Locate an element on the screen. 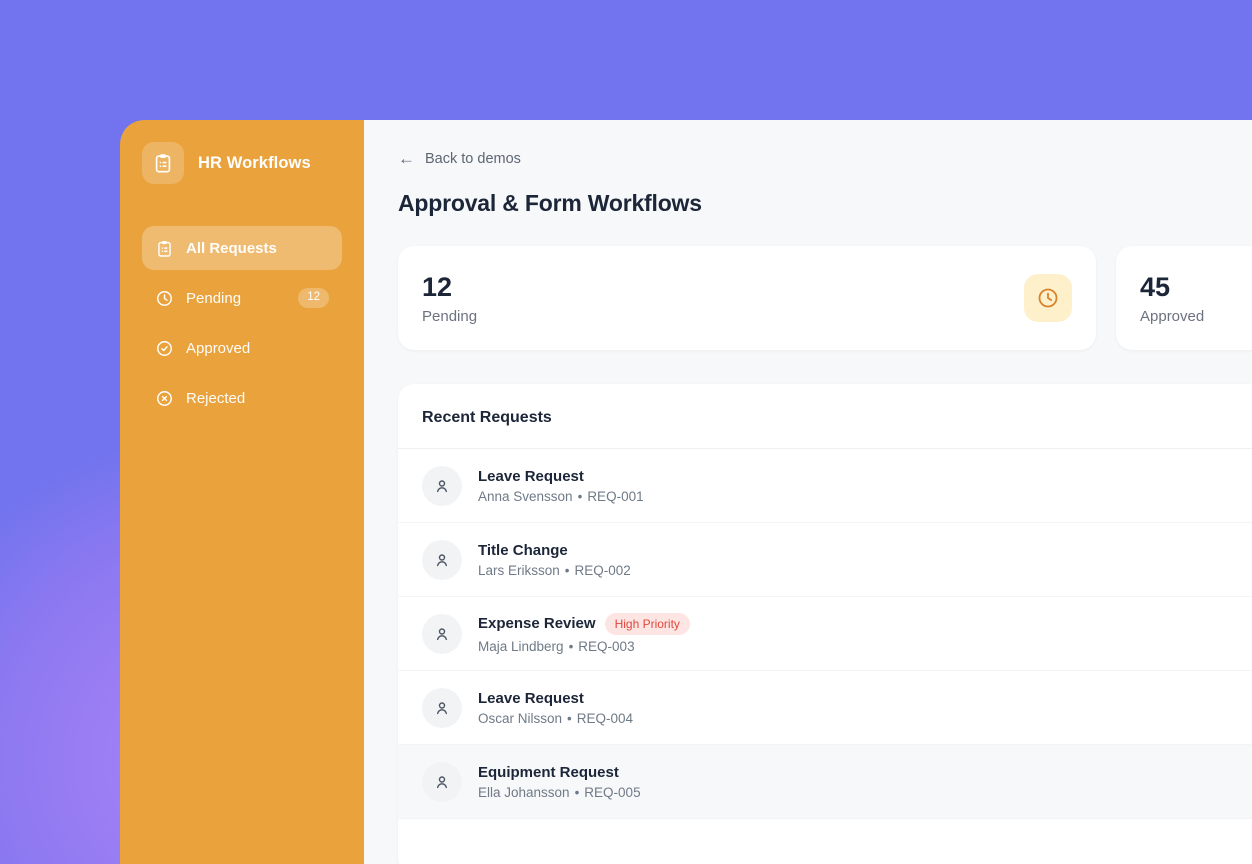  sidebar-item-label: All Requests is located at coordinates (231, 248).